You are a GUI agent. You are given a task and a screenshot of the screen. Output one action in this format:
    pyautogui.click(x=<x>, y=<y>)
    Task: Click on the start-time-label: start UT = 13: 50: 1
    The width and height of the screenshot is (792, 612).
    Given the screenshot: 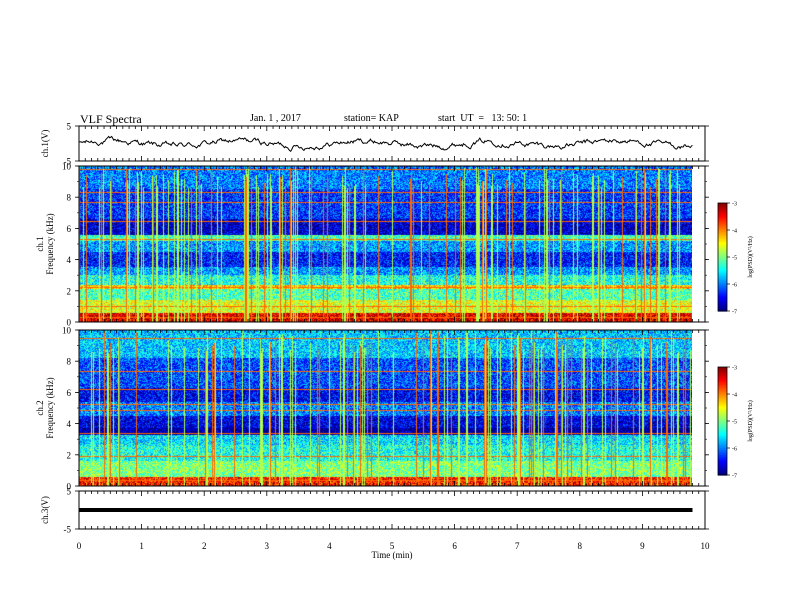 What is the action you would take?
    pyautogui.click(x=483, y=118)
    